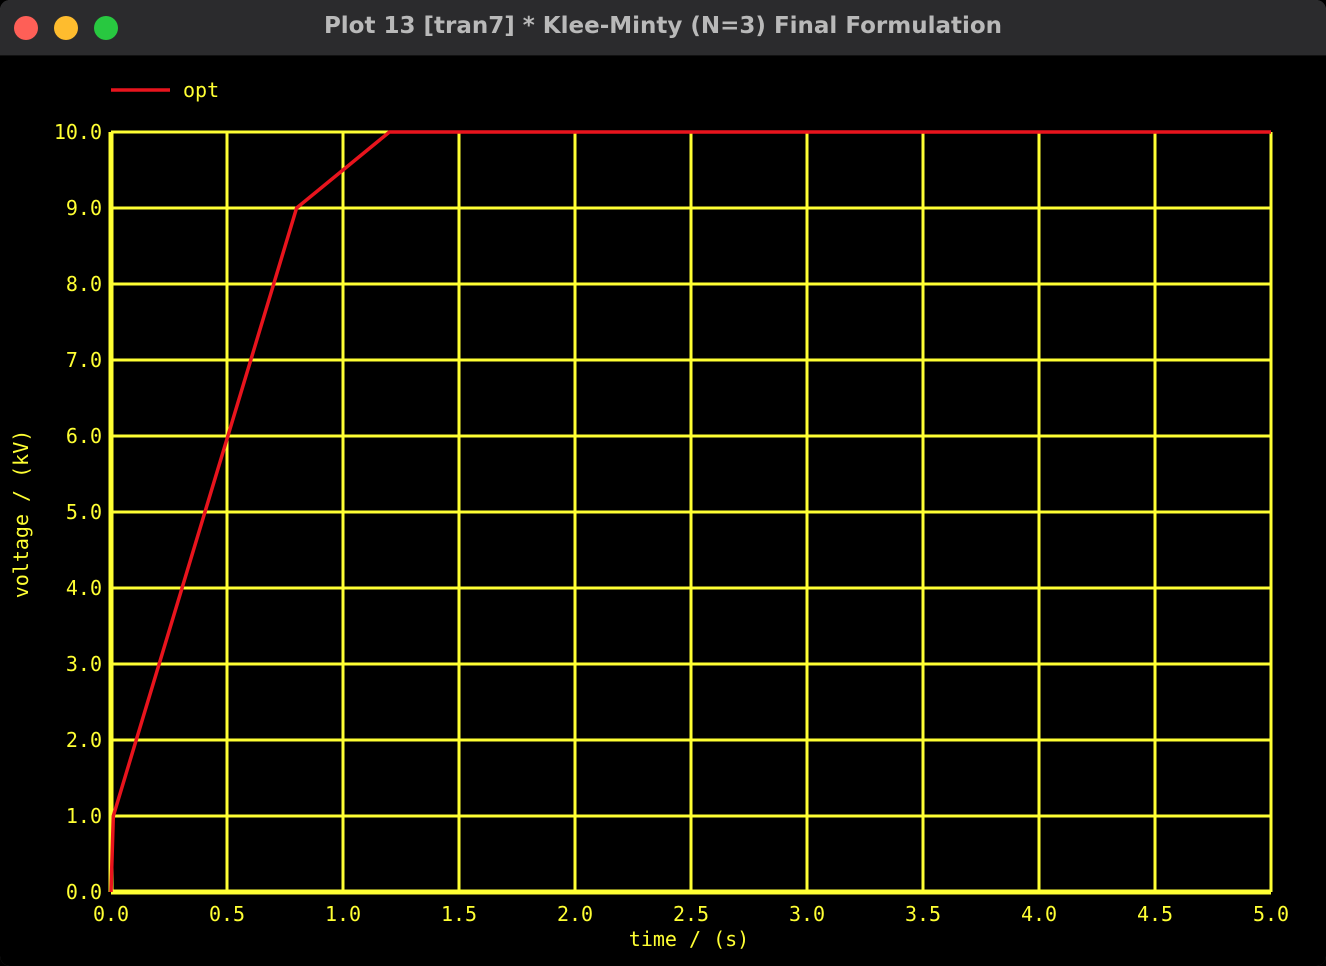 Image resolution: width=1326 pixels, height=966 pixels. What do you see at coordinates (923, 914) in the screenshot?
I see `x-tick-label: 3.5` at bounding box center [923, 914].